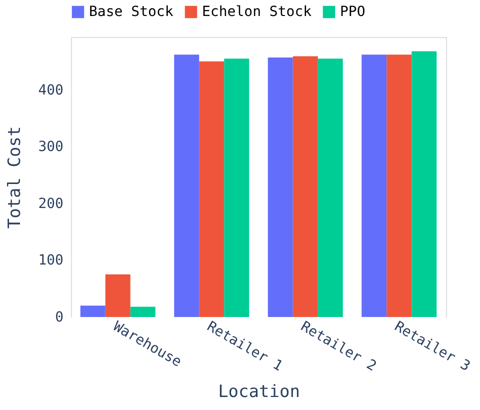 Image resolution: width=480 pixels, height=410 pixels. I want to click on legend-label: Echelon Stock, so click(257, 12).